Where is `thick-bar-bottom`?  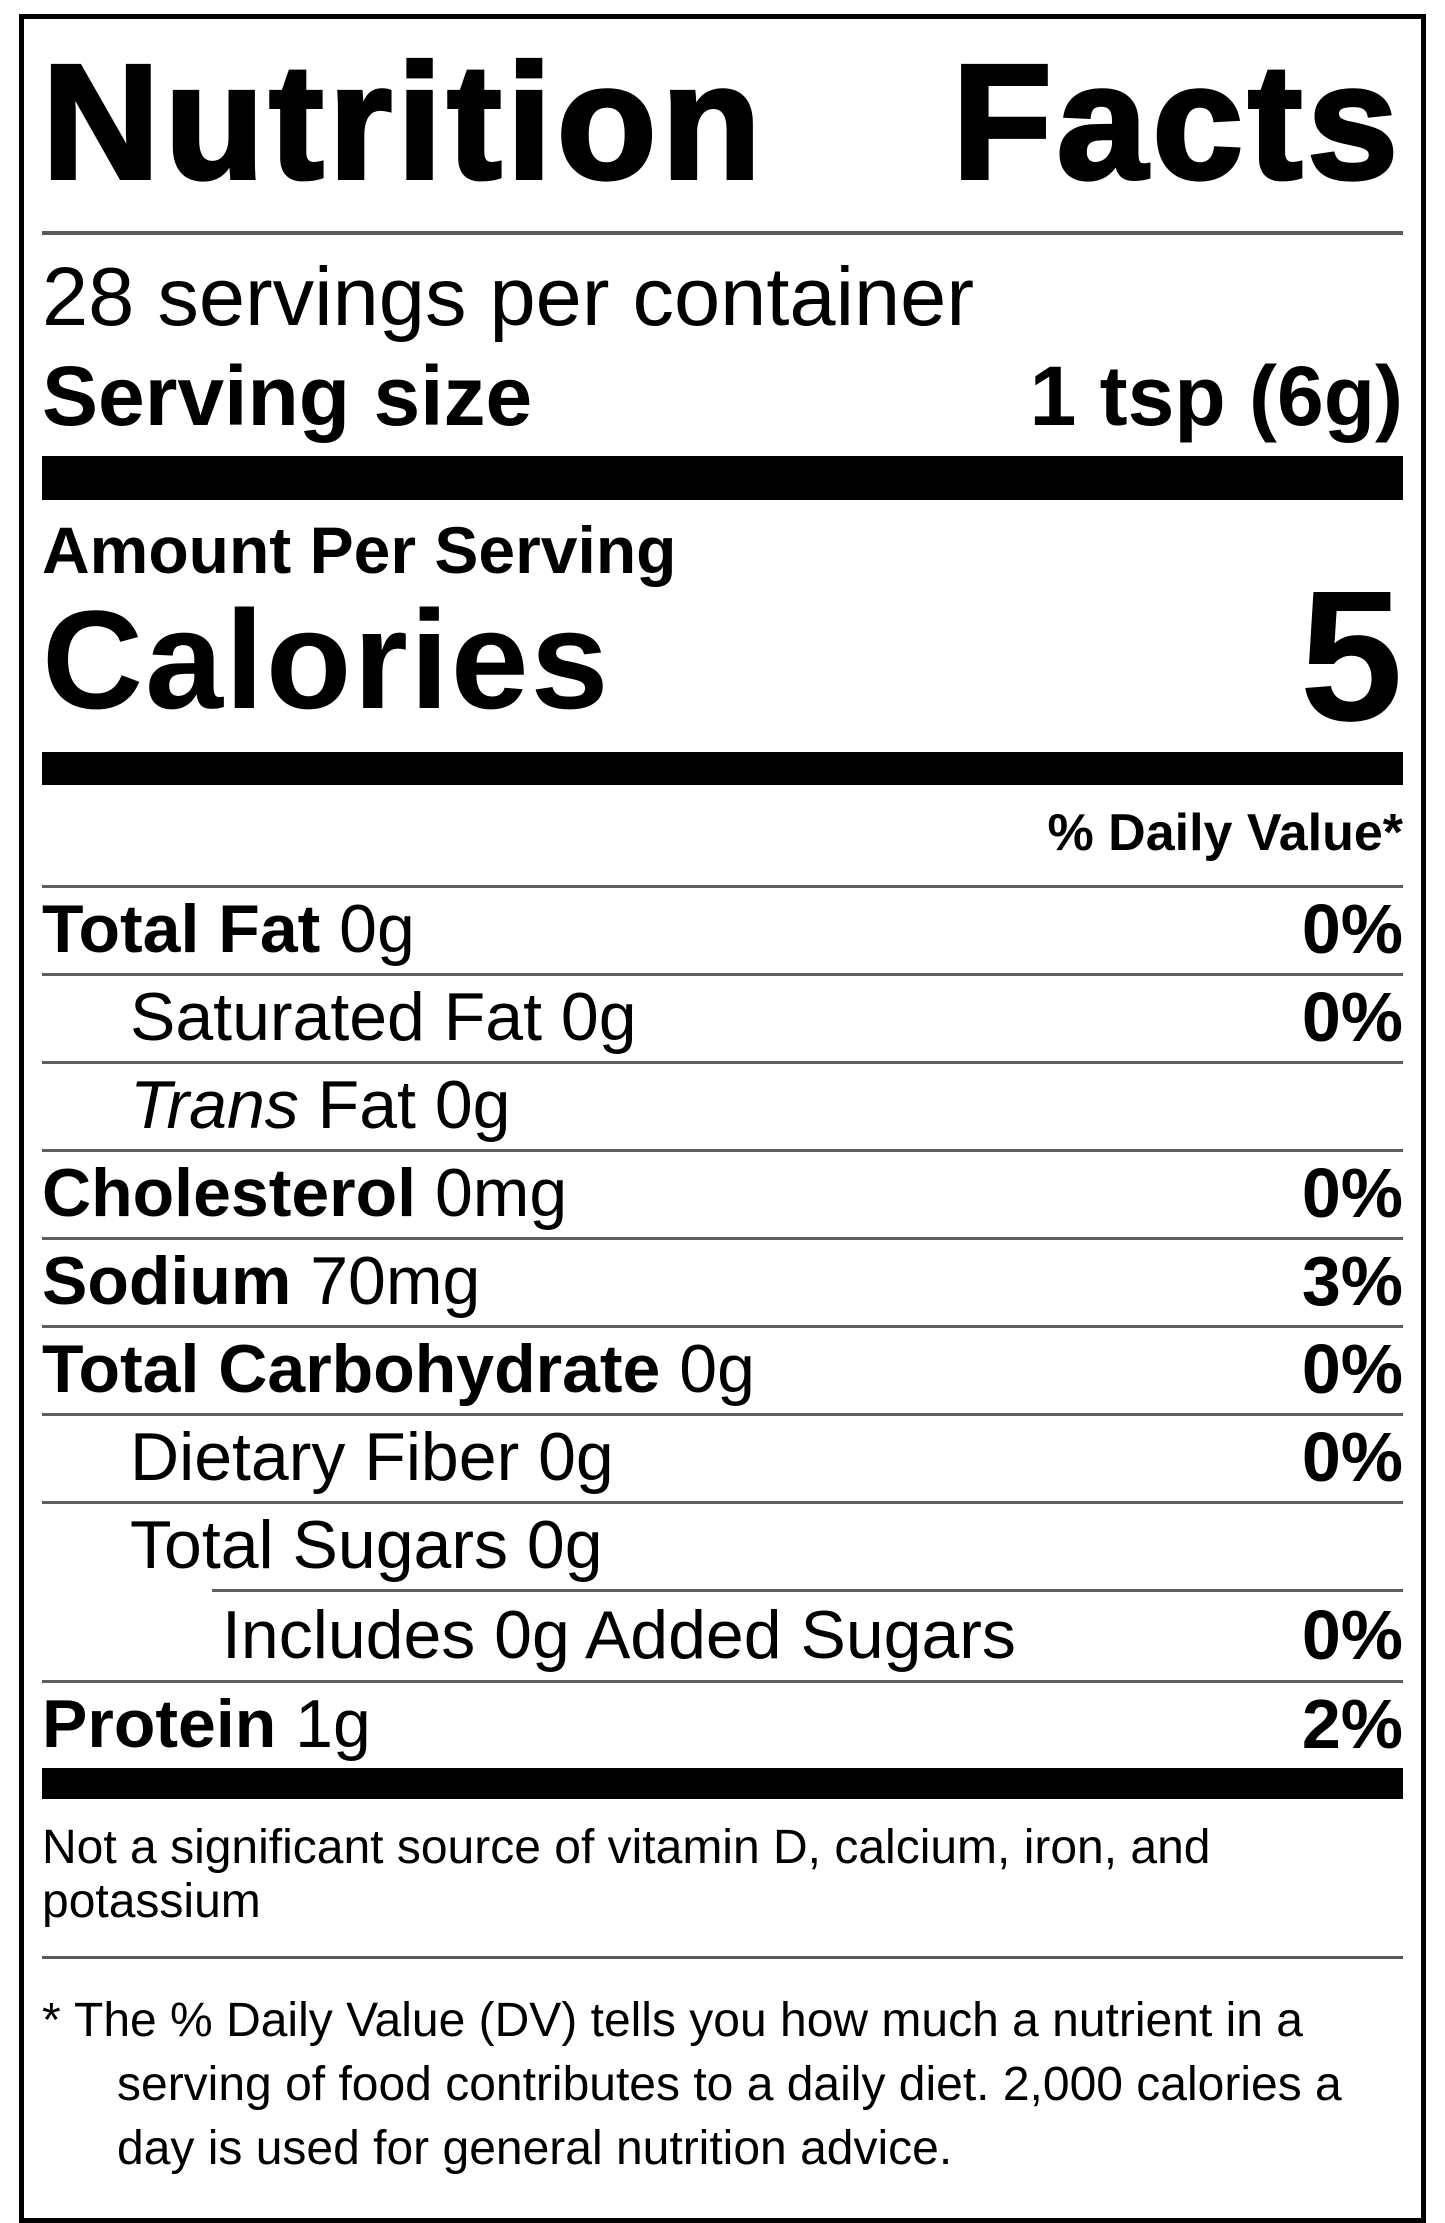
thick-bar-bottom is located at coordinates (722, 1783).